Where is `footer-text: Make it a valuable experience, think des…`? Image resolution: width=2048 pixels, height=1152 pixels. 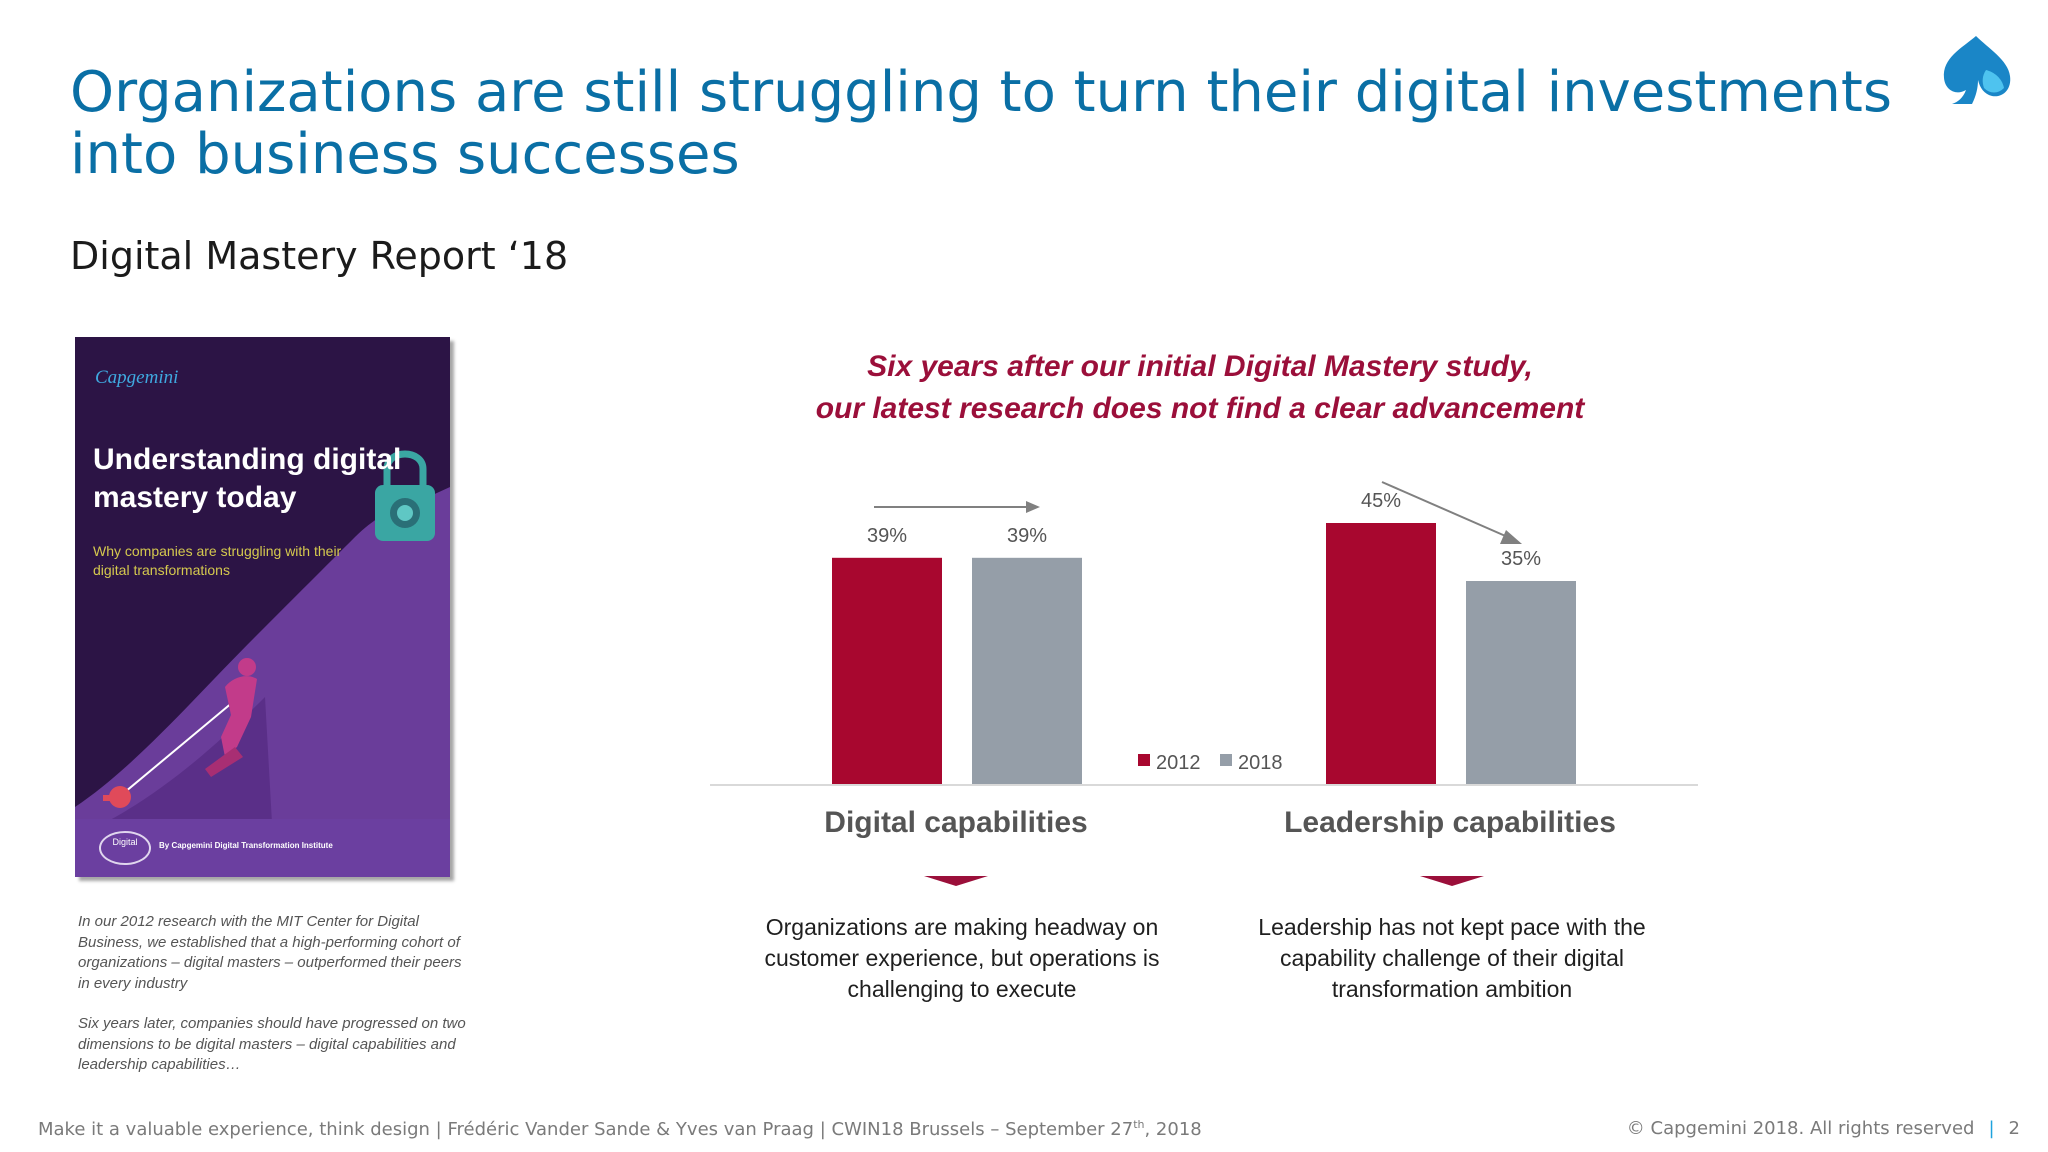
footer-text: Make it a valuable experience, think des… is located at coordinates (620, 1129).